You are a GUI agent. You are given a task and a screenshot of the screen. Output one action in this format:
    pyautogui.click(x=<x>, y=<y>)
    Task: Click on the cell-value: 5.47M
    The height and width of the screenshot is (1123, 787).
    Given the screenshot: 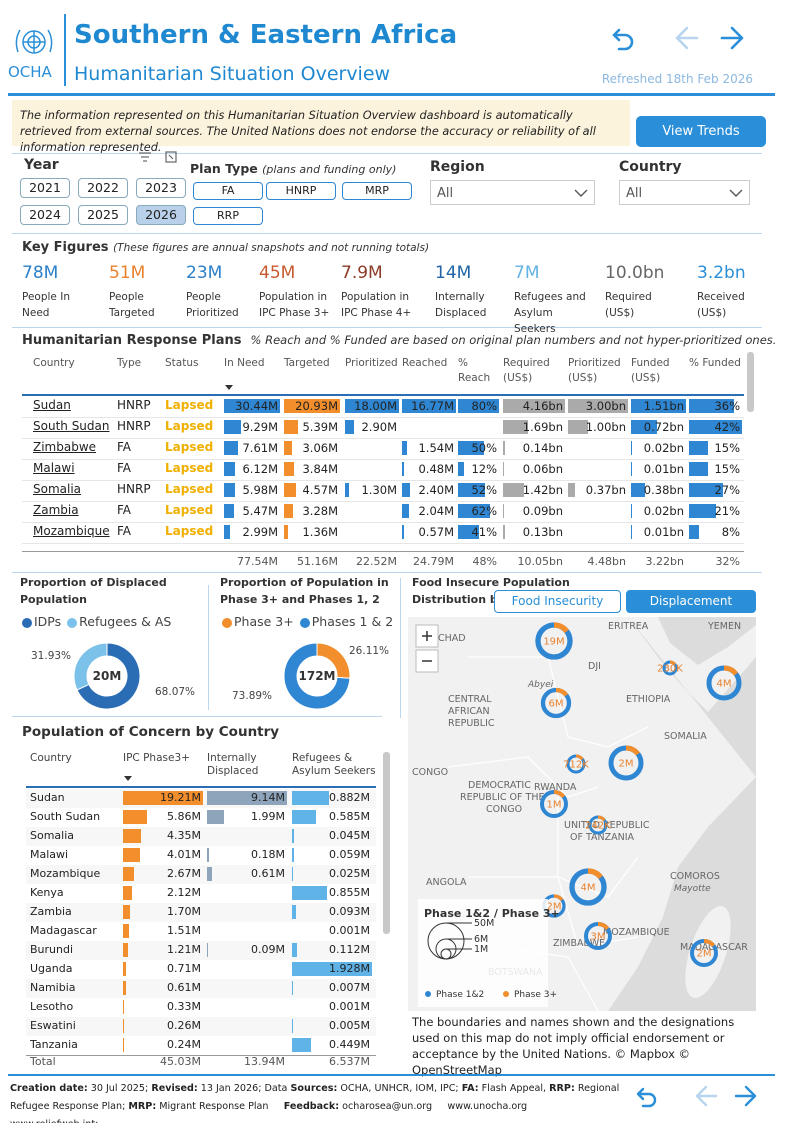 What is the action you would take?
    pyautogui.click(x=260, y=511)
    